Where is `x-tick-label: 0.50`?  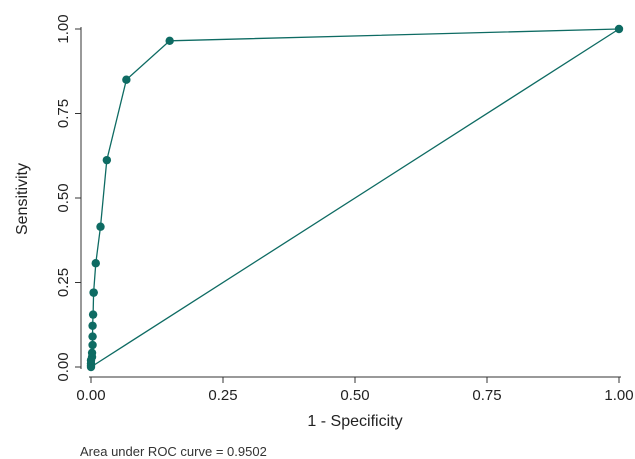
x-tick-label: 0.50 is located at coordinates (354, 395).